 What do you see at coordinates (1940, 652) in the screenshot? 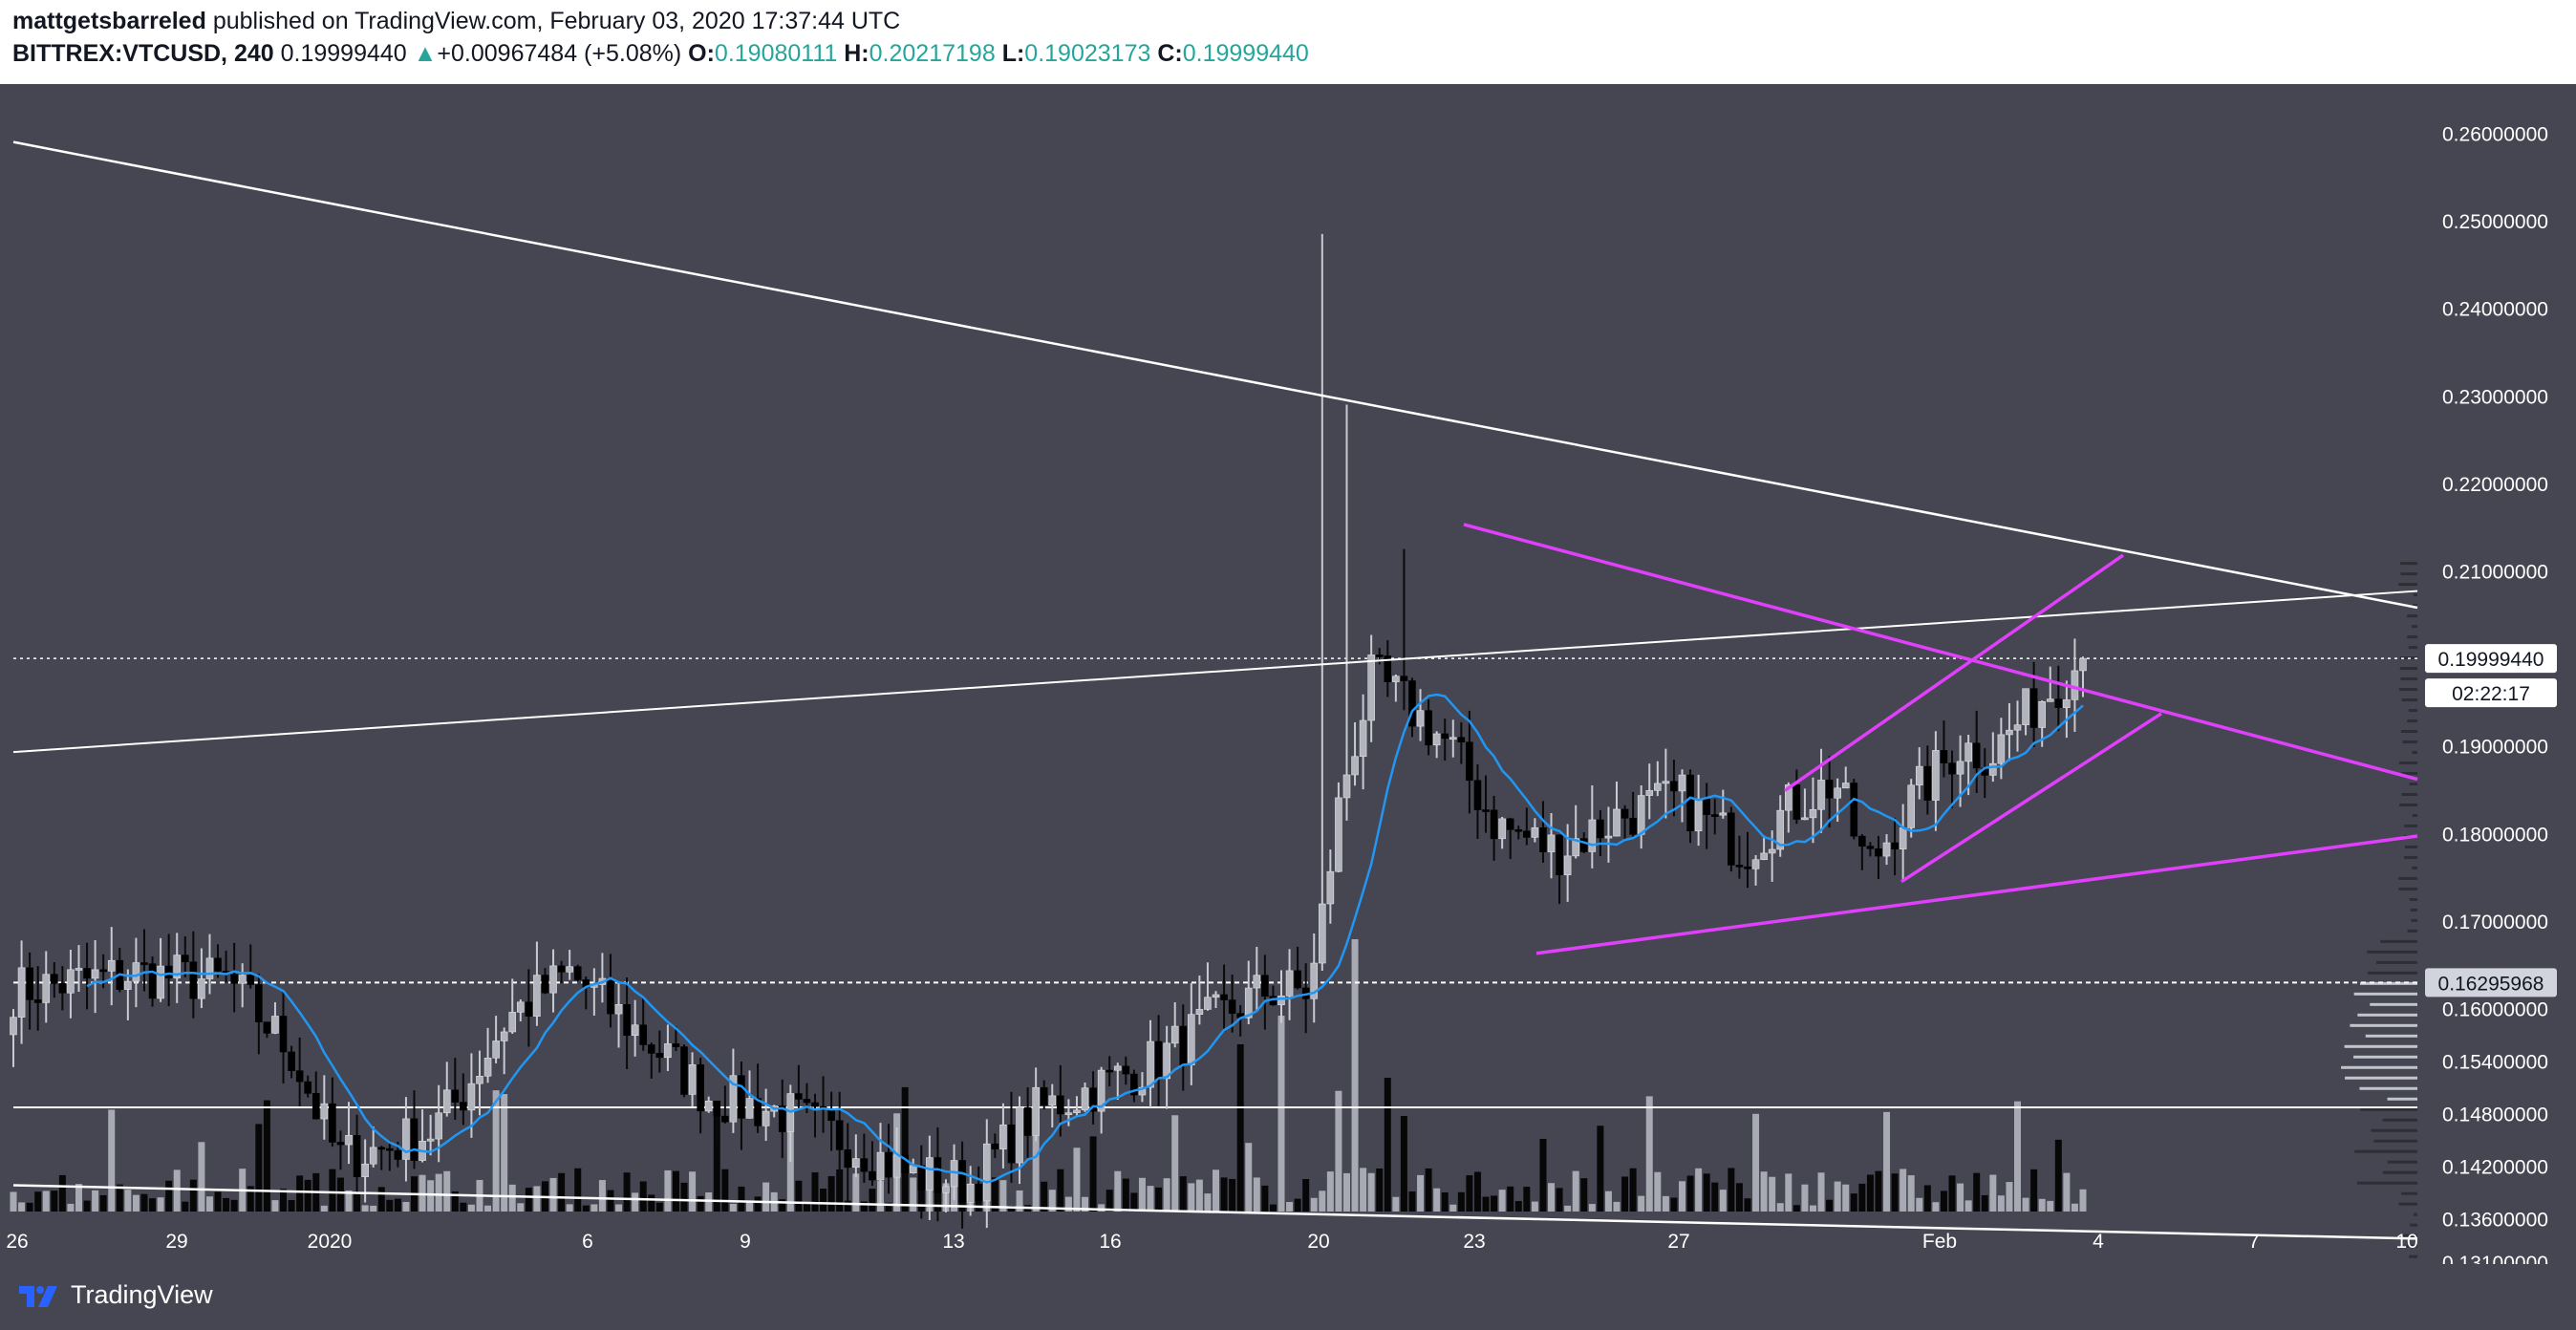
I see `triangle-upper` at bounding box center [1940, 652].